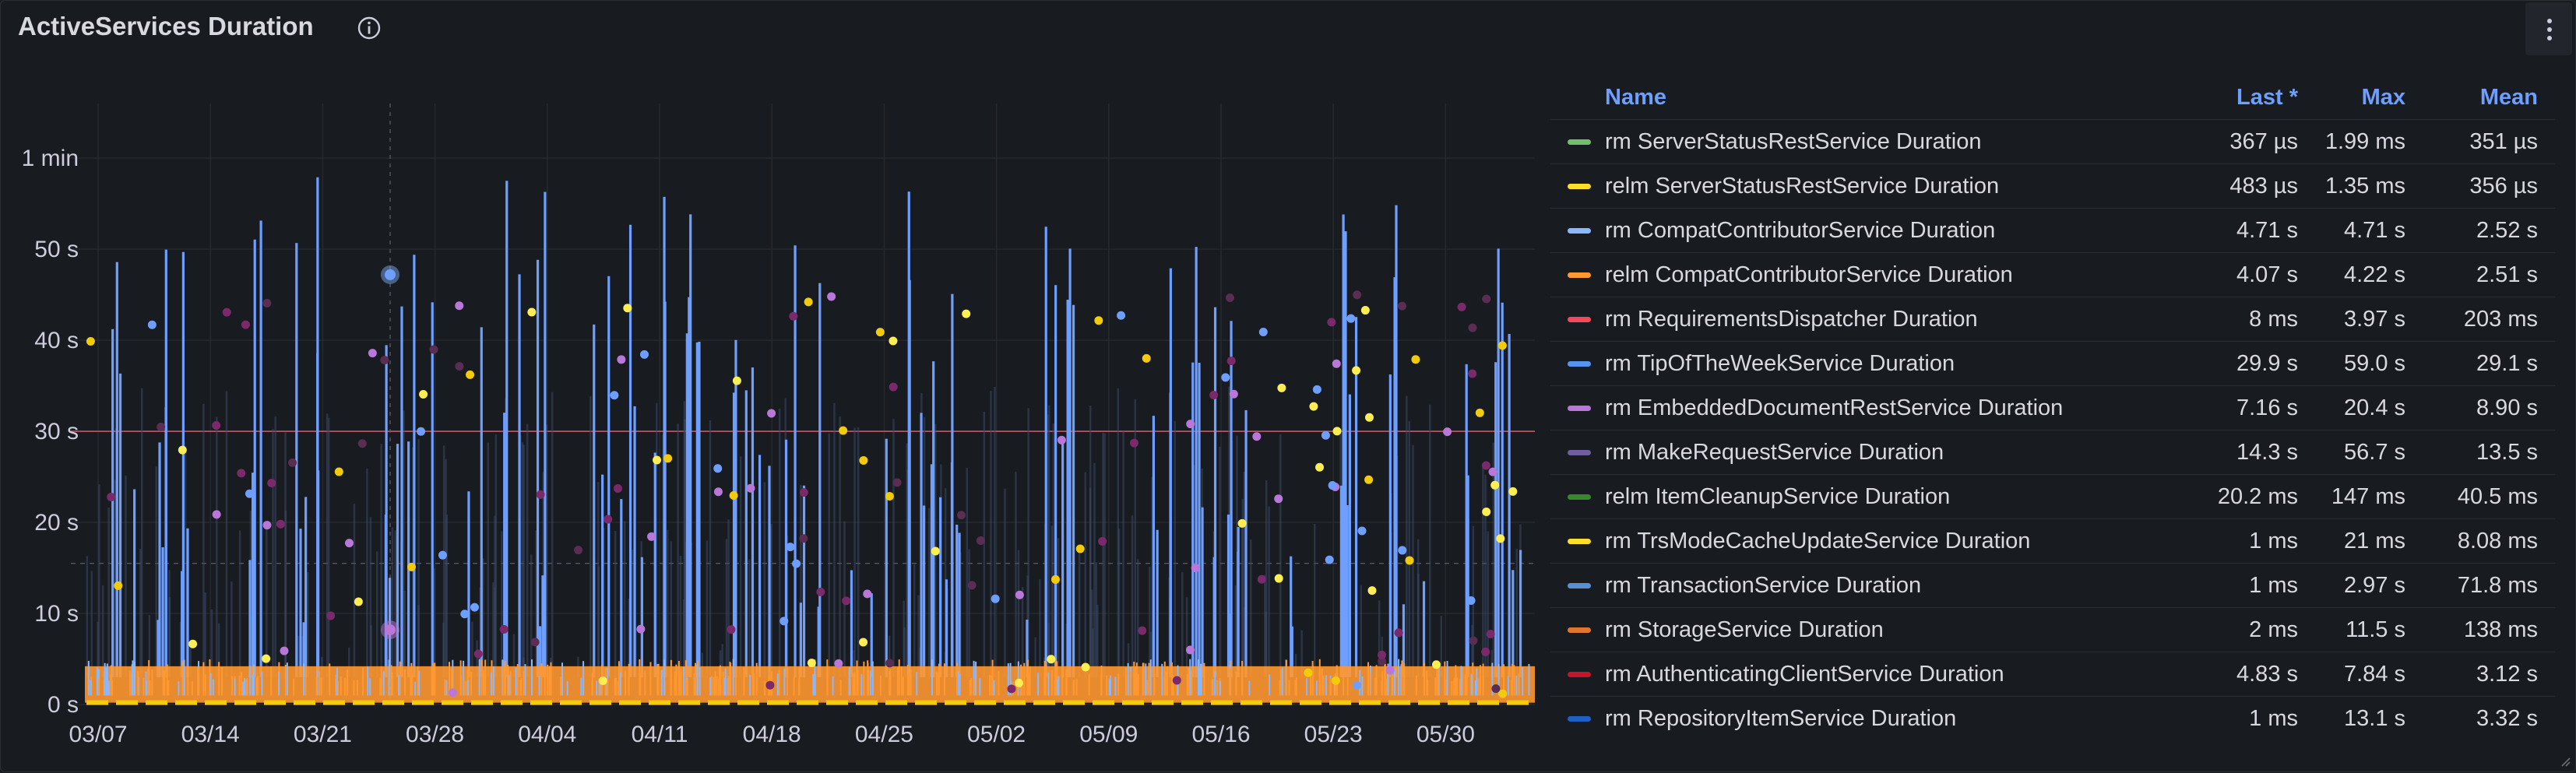 The width and height of the screenshot is (2576, 773). Describe the element at coordinates (2507, 363) in the screenshot. I see `legend-value-mean: 29.1 s` at that location.